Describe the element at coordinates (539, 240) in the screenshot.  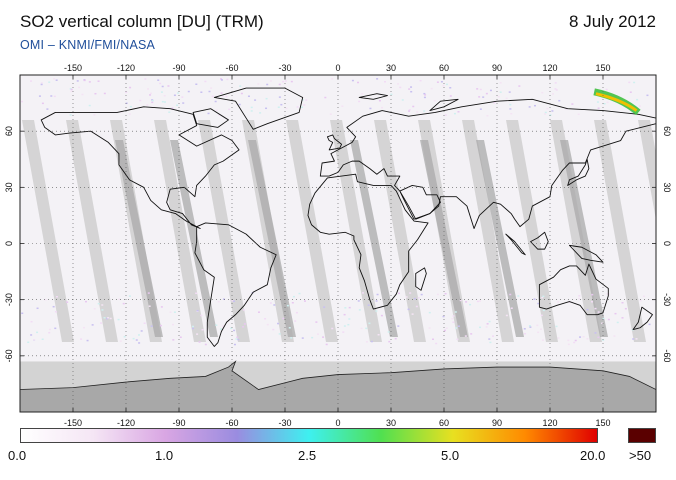
I see `borneo-outline` at that location.